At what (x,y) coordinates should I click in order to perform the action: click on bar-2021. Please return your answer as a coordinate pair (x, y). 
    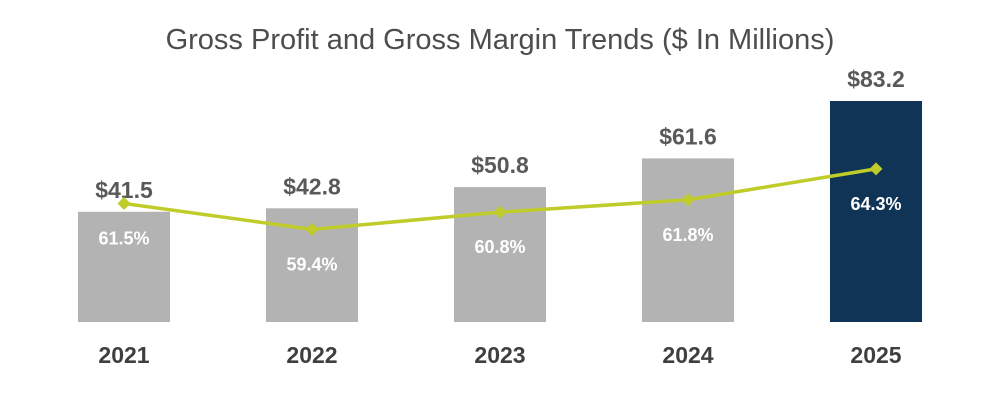
    Looking at the image, I should click on (124, 266).